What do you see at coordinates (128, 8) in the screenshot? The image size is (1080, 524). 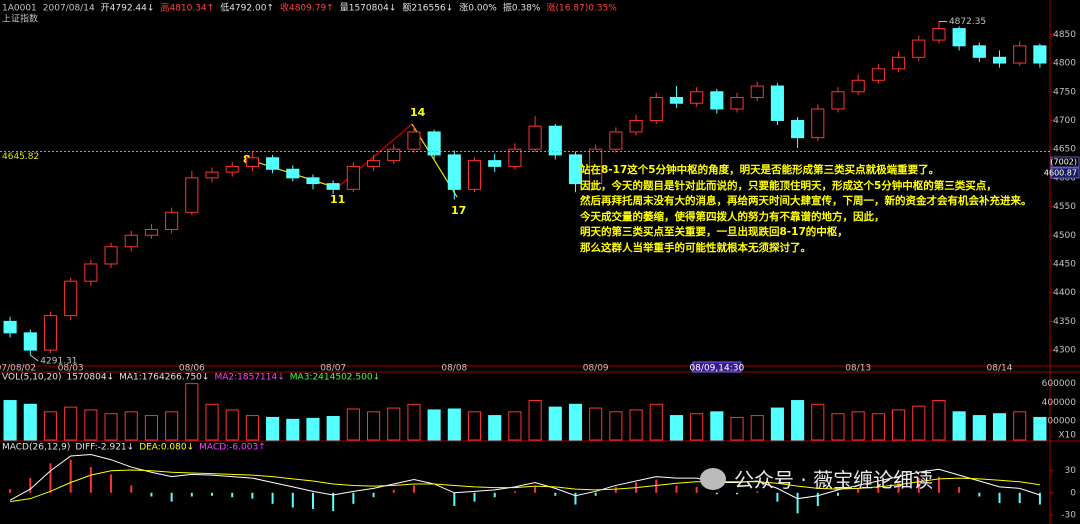 I see `header-item: 开4792.44↓` at bounding box center [128, 8].